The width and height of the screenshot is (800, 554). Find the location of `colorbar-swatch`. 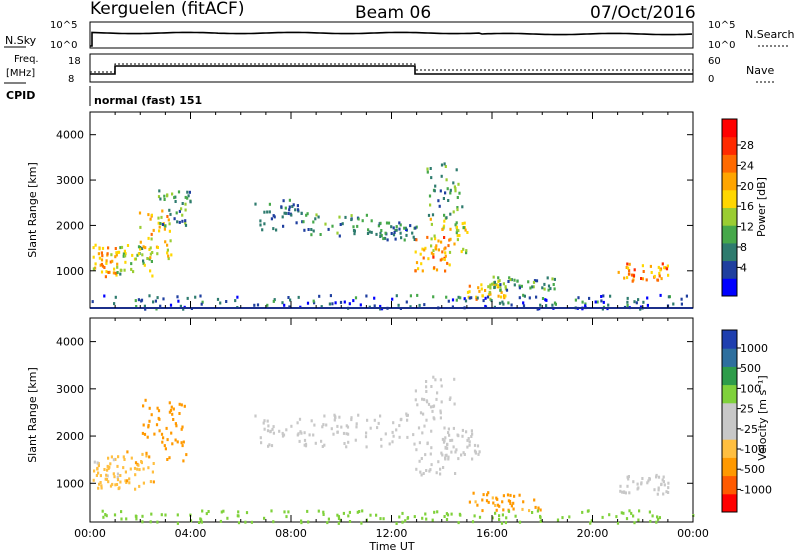

colorbar-swatch is located at coordinates (729, 234).